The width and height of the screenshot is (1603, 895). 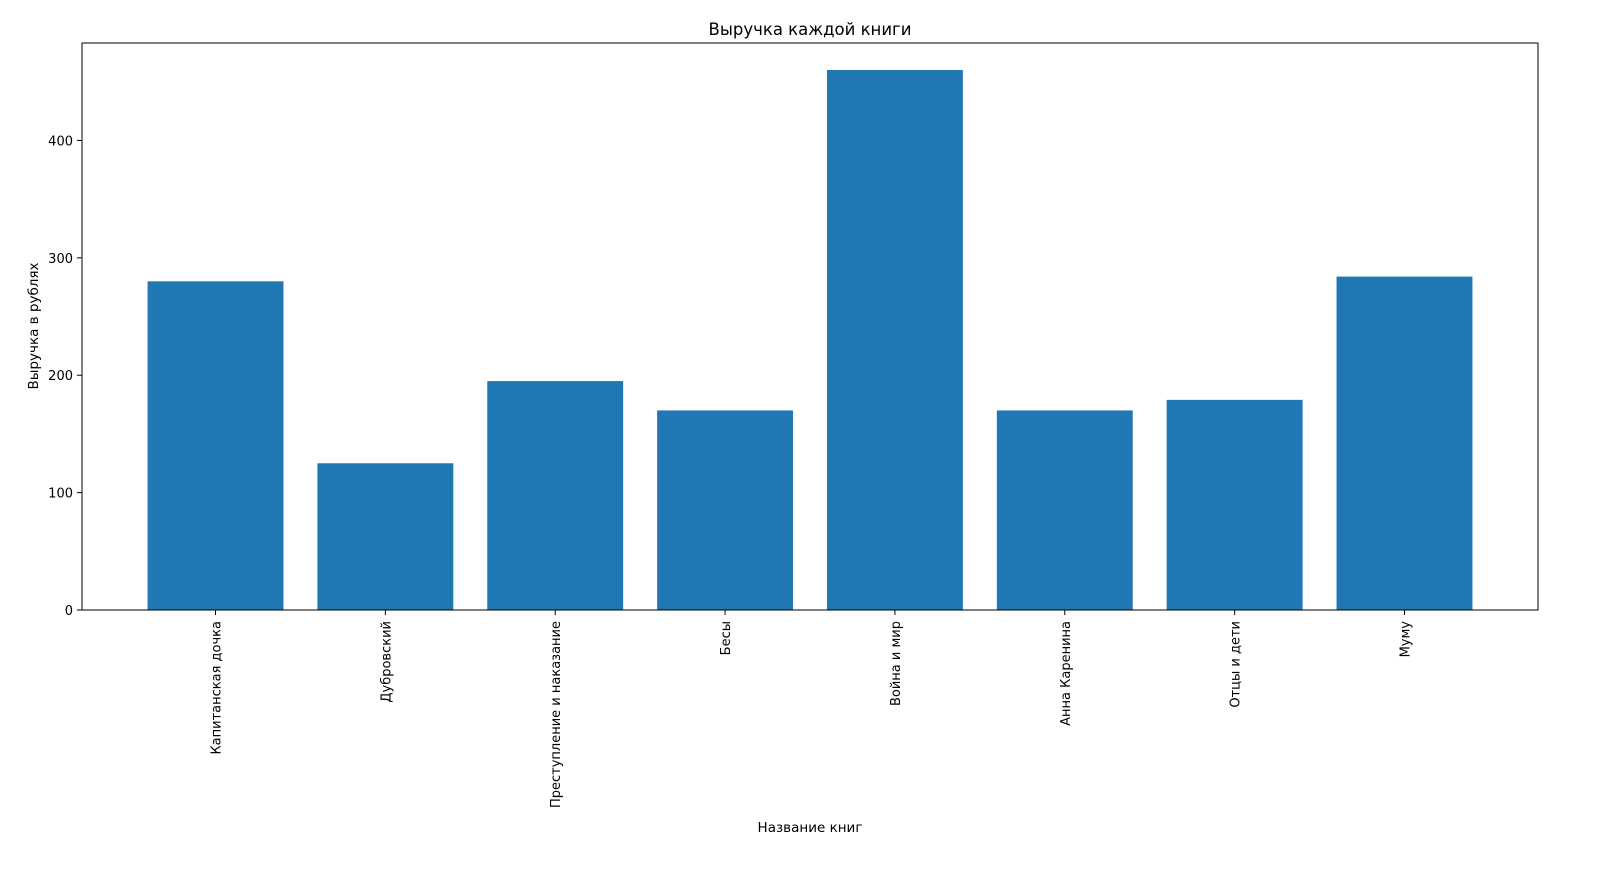 What do you see at coordinates (1236, 664) in the screenshot?
I see `x-tick-label: Отцы и дети` at bounding box center [1236, 664].